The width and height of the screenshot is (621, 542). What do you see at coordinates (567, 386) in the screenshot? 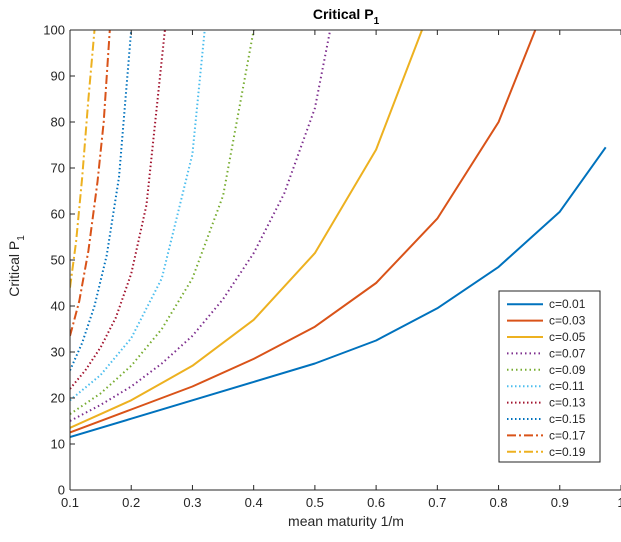
I see `legend-label: c=0.11` at bounding box center [567, 386].